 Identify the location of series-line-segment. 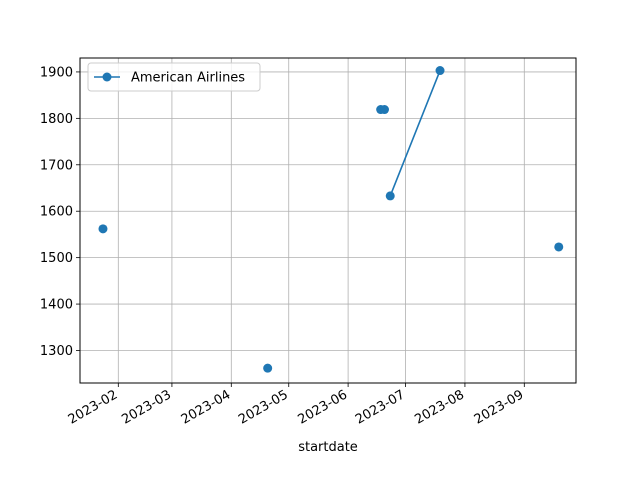
(415, 133).